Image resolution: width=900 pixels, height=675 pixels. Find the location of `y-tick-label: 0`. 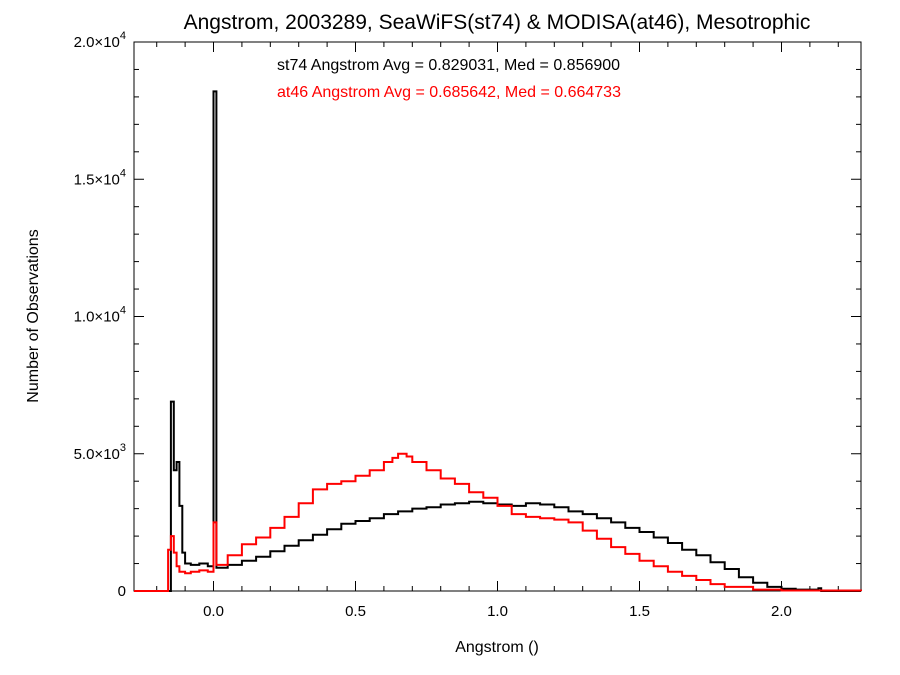

y-tick-label: 0 is located at coordinates (122, 591).